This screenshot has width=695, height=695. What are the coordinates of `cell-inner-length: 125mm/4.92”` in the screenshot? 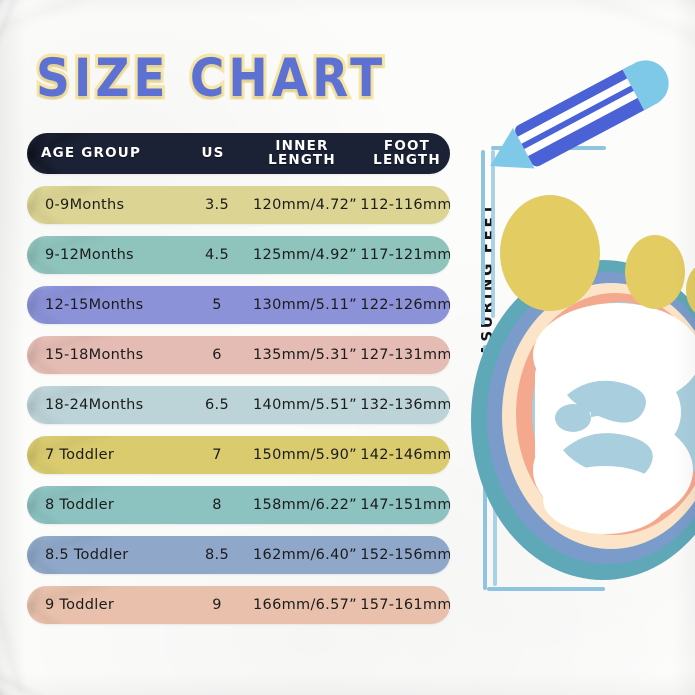 It's located at (305, 255).